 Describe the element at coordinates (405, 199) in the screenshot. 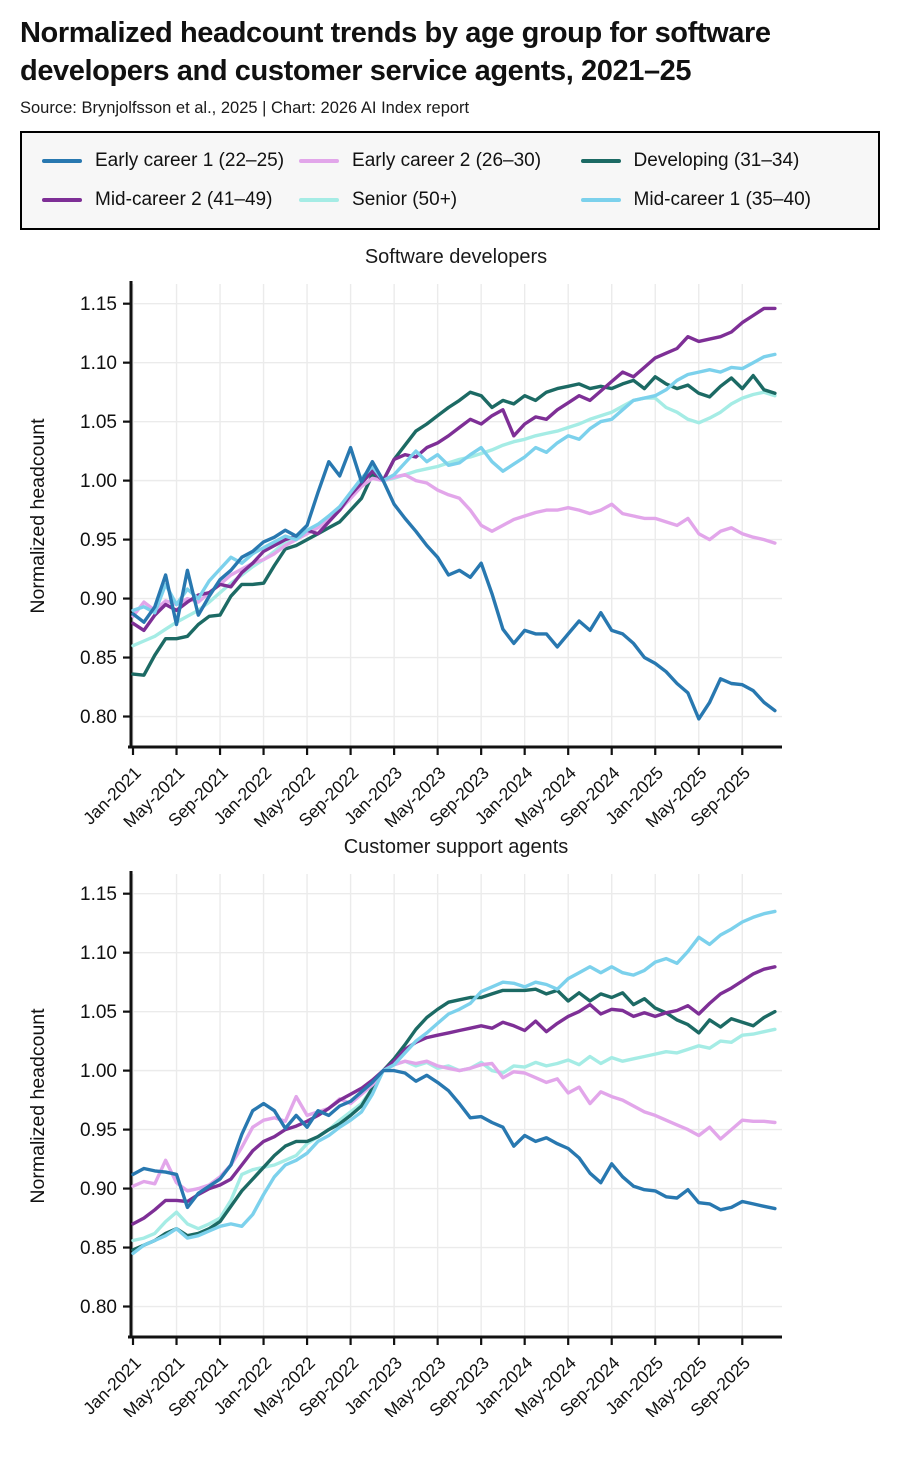

I see `legend-label: Senior (50+)` at that location.